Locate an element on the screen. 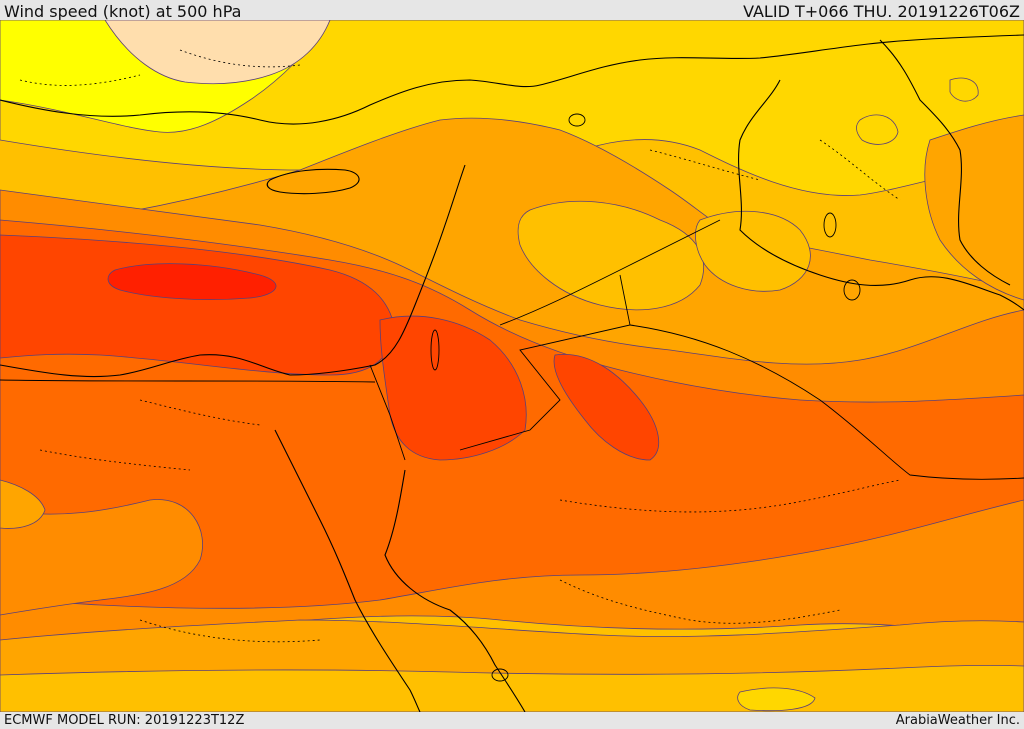 The image size is (1024, 729). coastline-cyprus is located at coordinates (313, 181).